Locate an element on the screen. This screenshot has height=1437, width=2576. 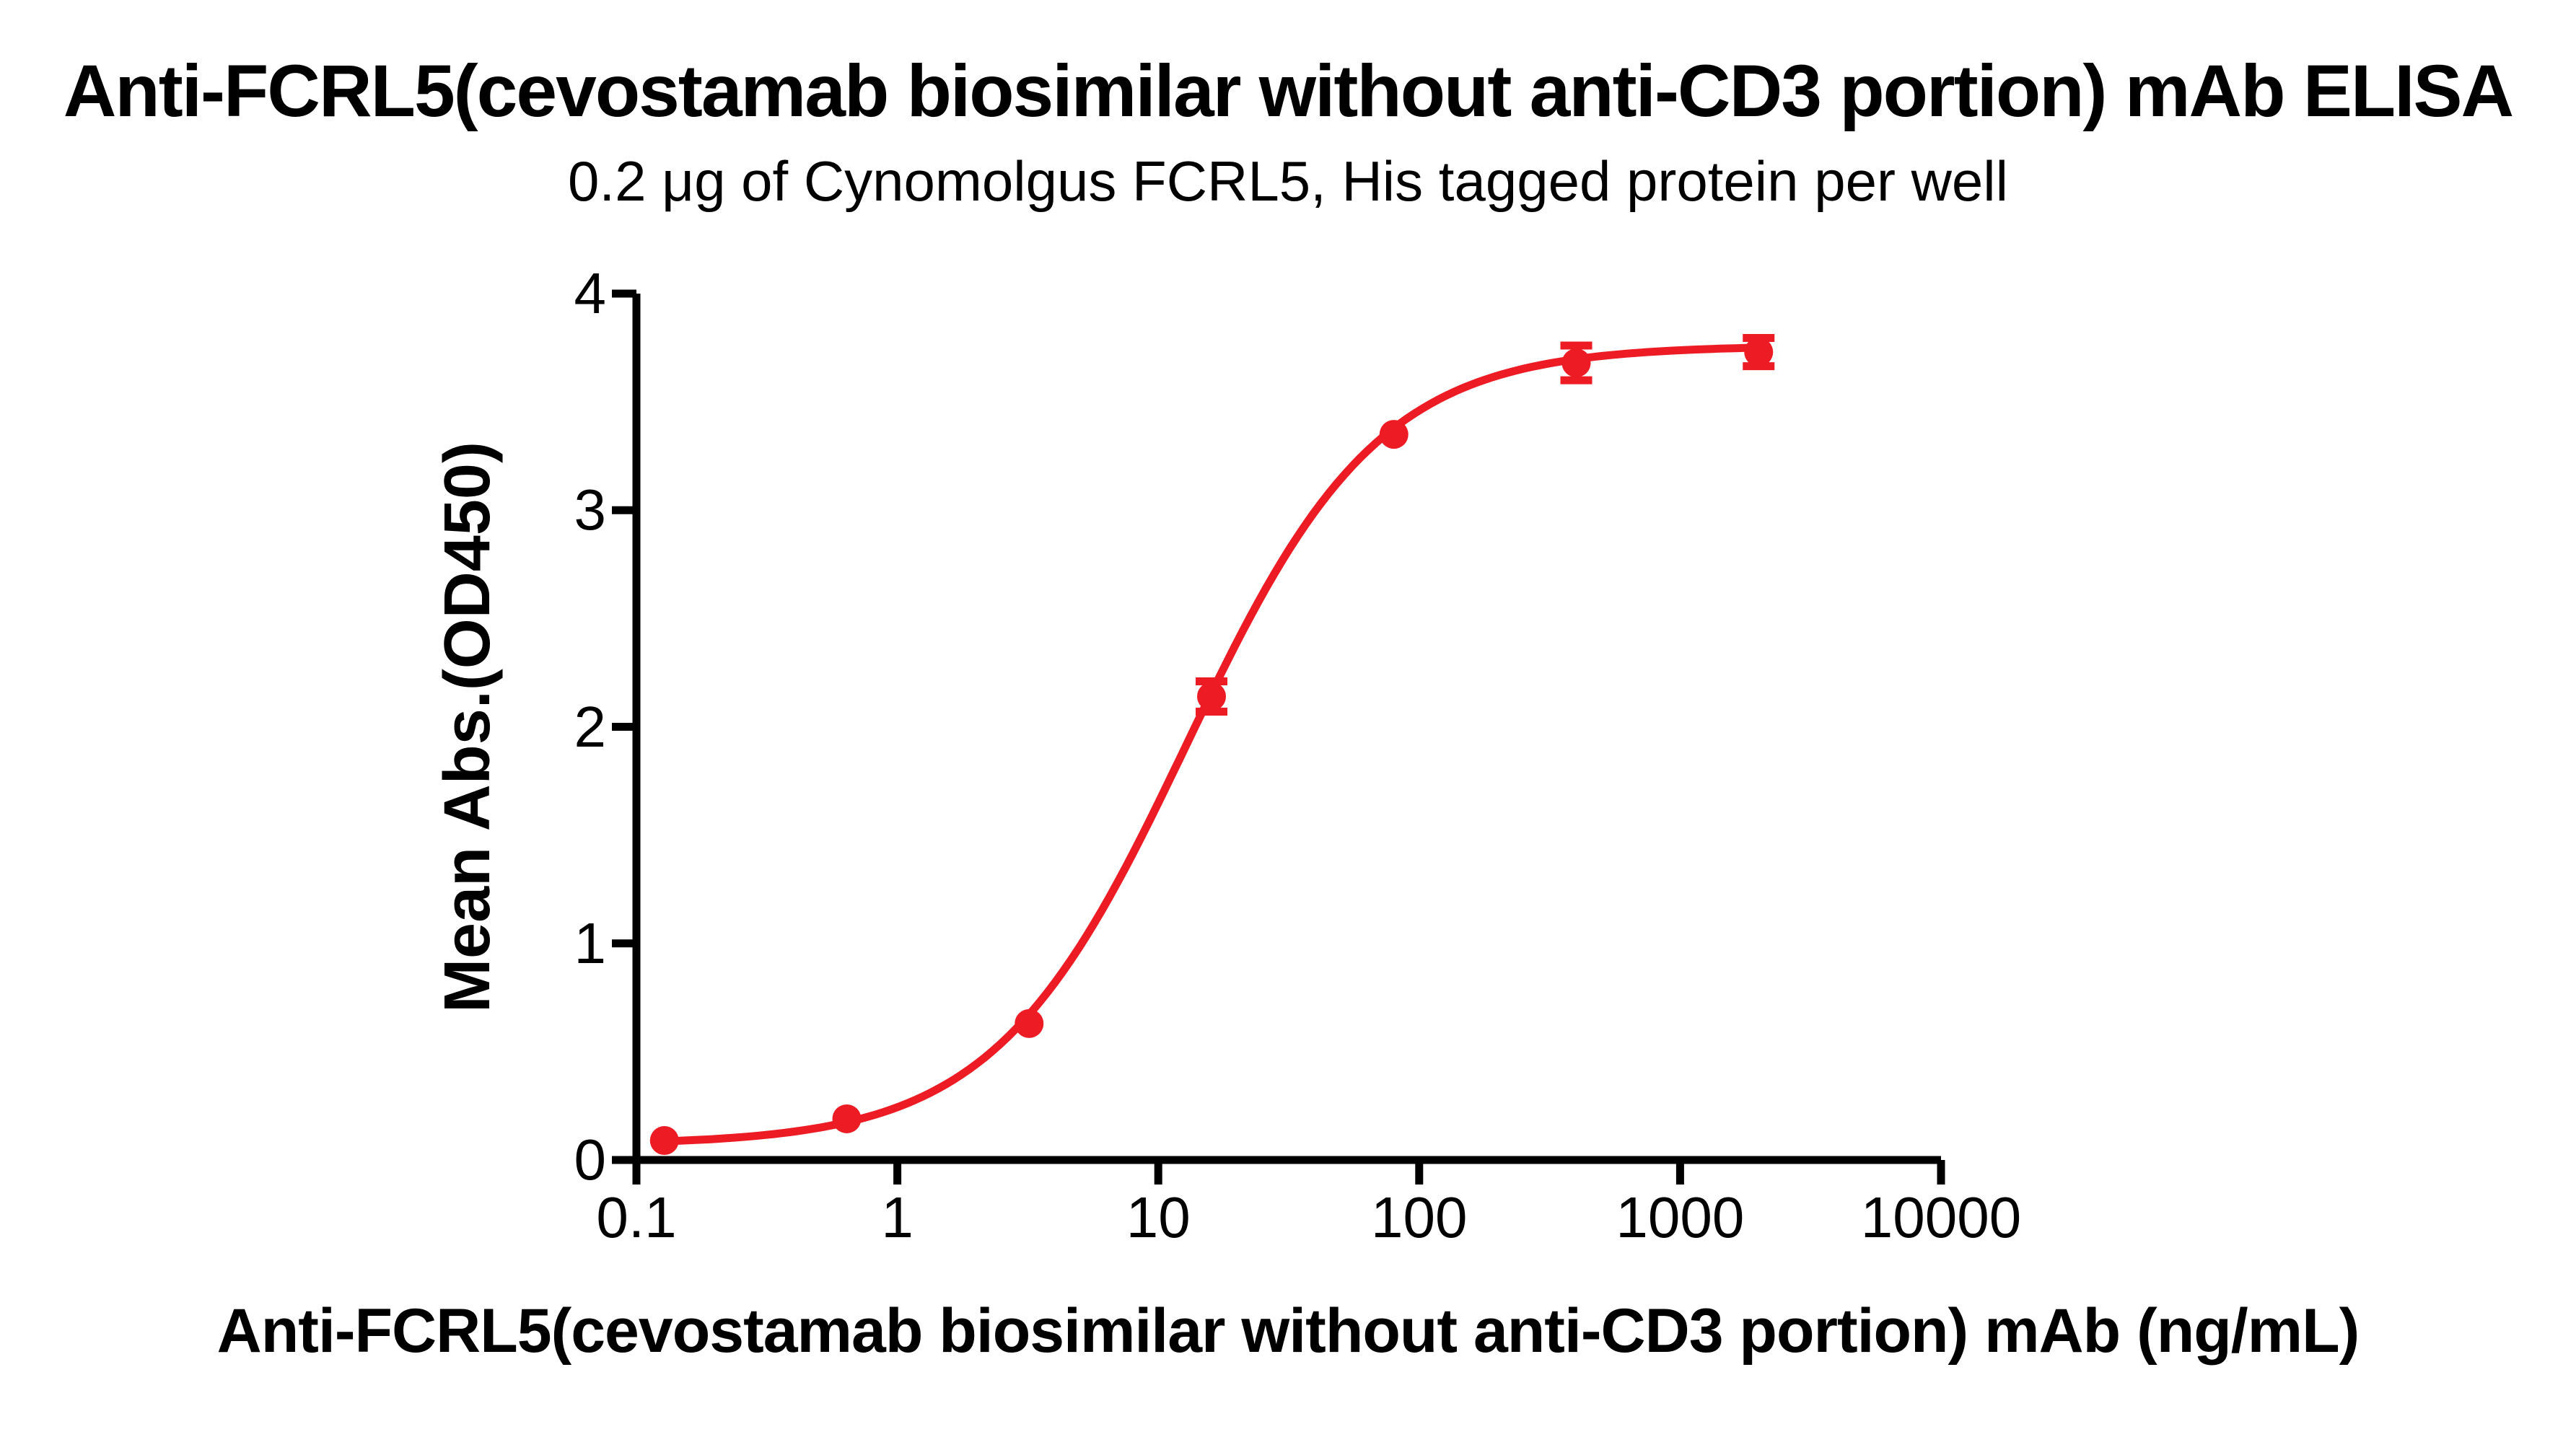
x-tick-label: 10 is located at coordinates (1158, 1217).